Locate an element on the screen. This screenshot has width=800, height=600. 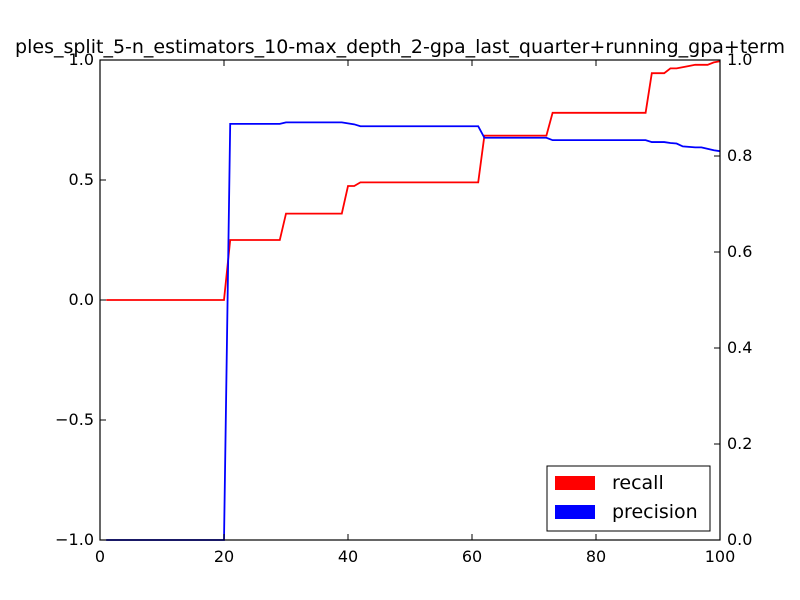
y-right-tick-label: 0.6 is located at coordinates (739, 251).